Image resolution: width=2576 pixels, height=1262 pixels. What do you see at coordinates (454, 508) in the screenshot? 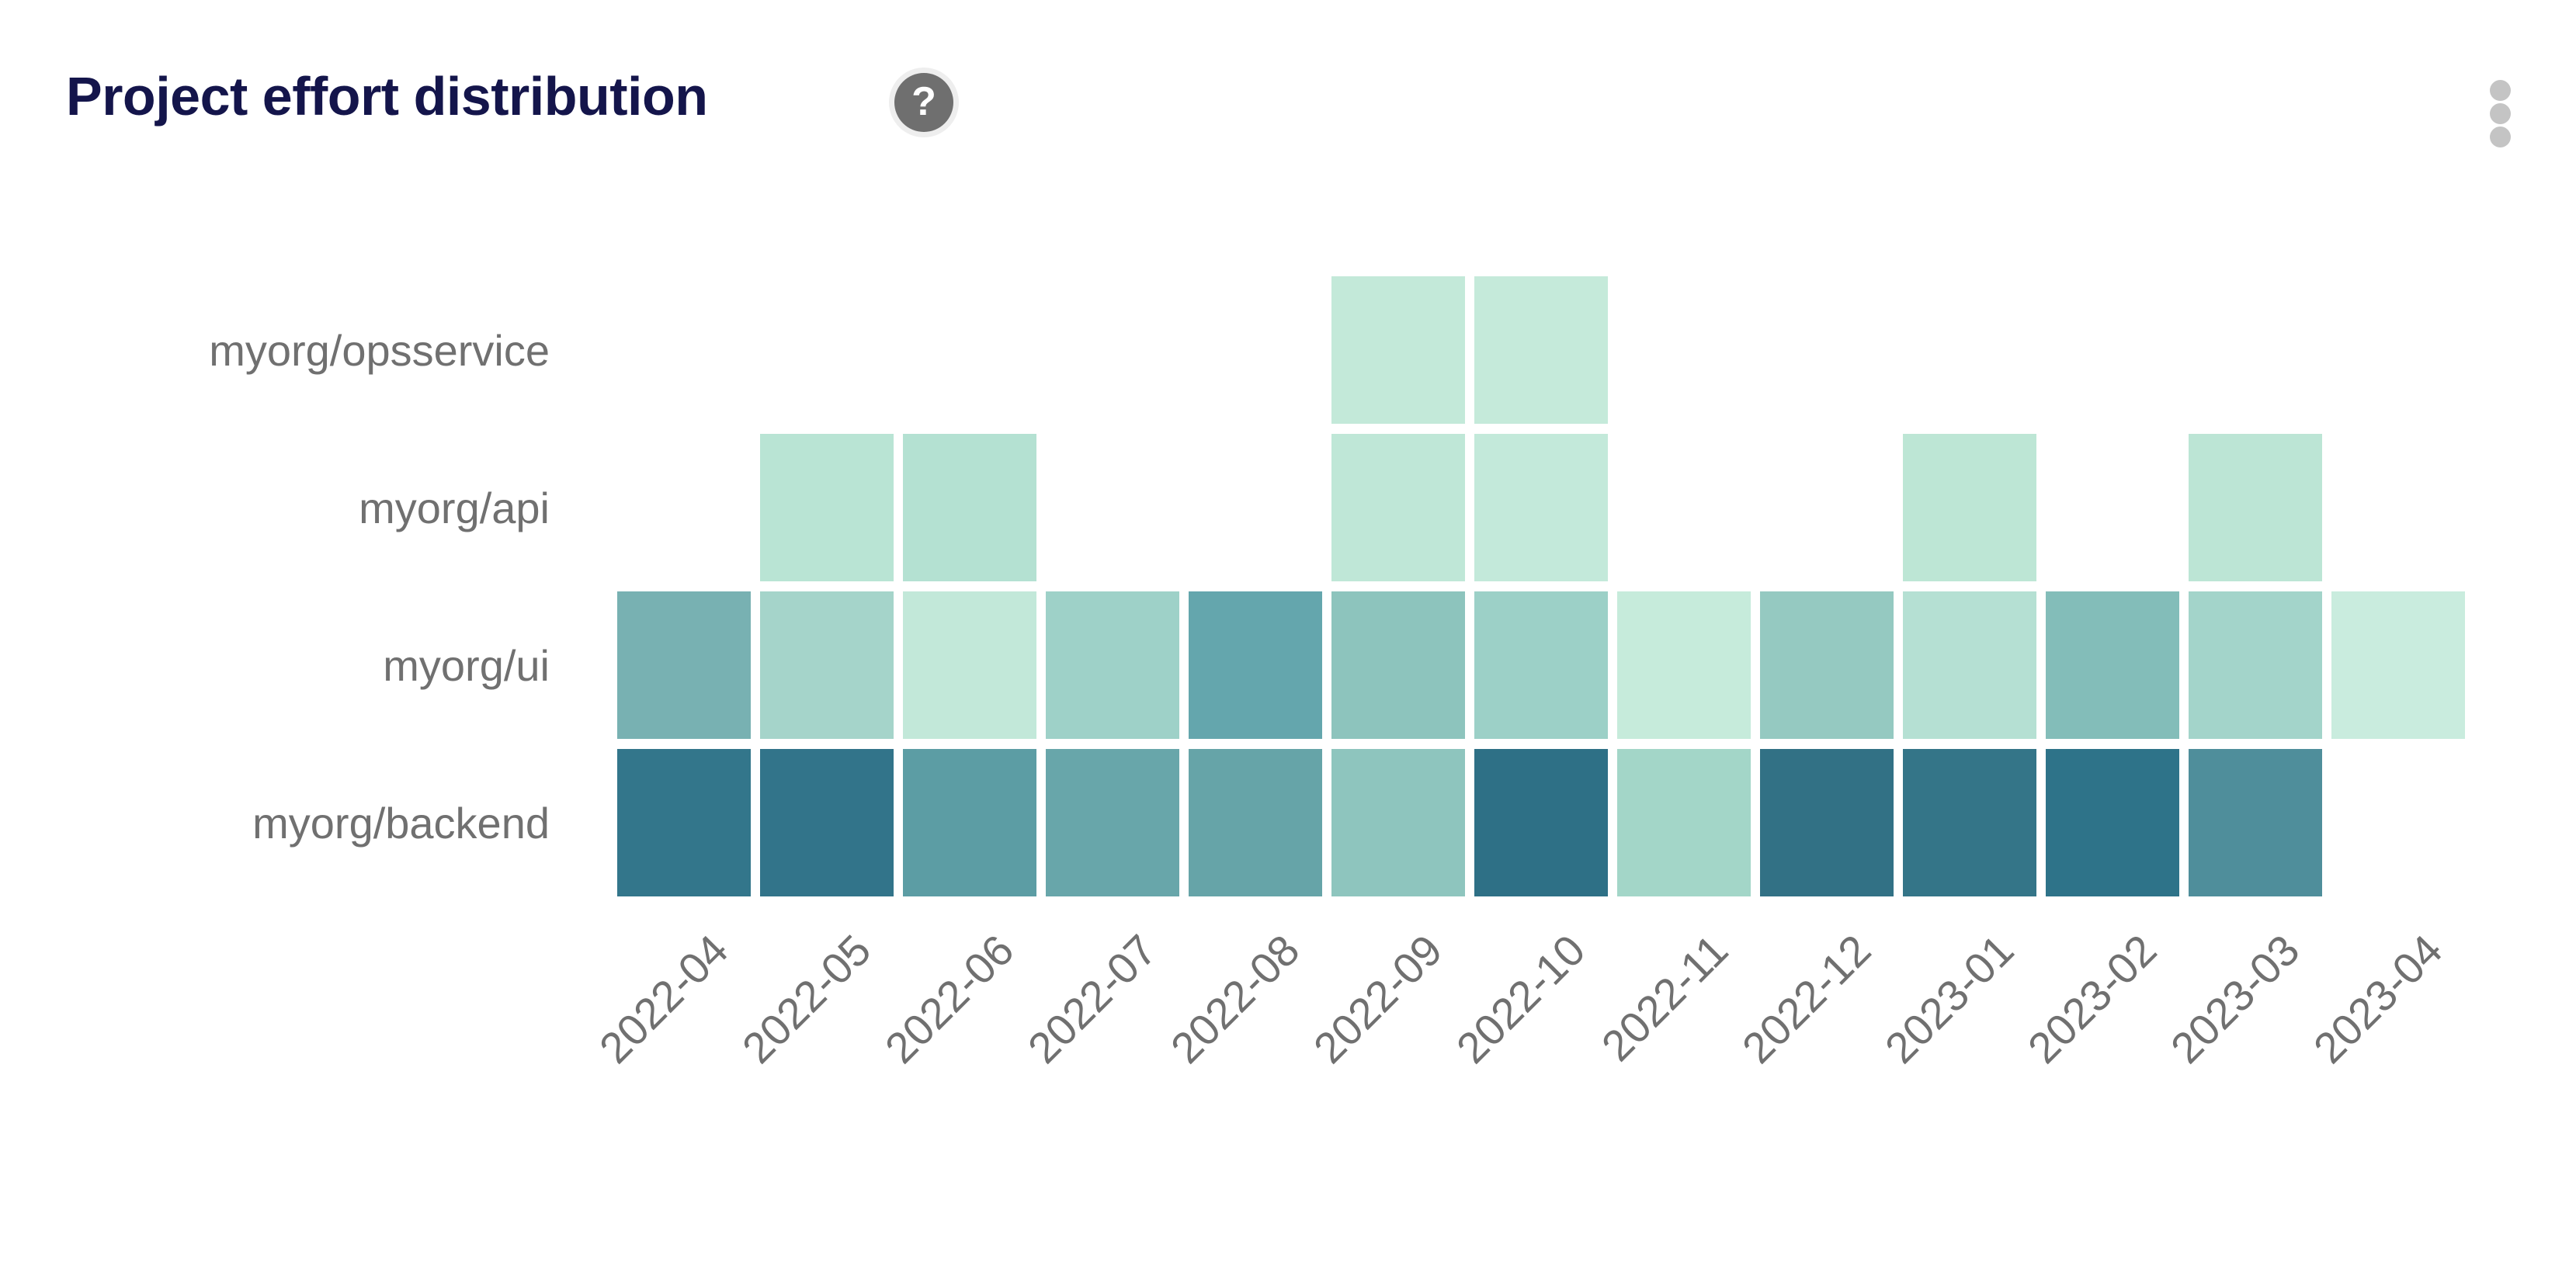
I see `row-label: myorg/api` at bounding box center [454, 508].